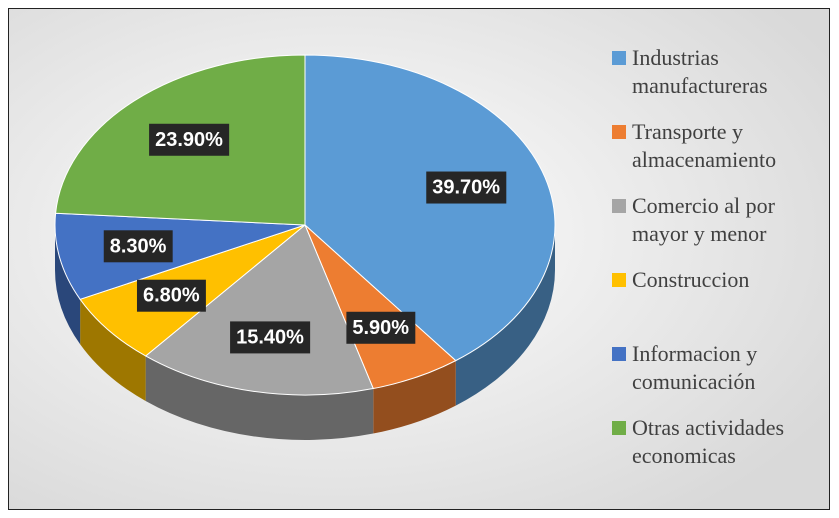 The height and width of the screenshot is (518, 839). I want to click on value-label: 23.90%, so click(189, 140).